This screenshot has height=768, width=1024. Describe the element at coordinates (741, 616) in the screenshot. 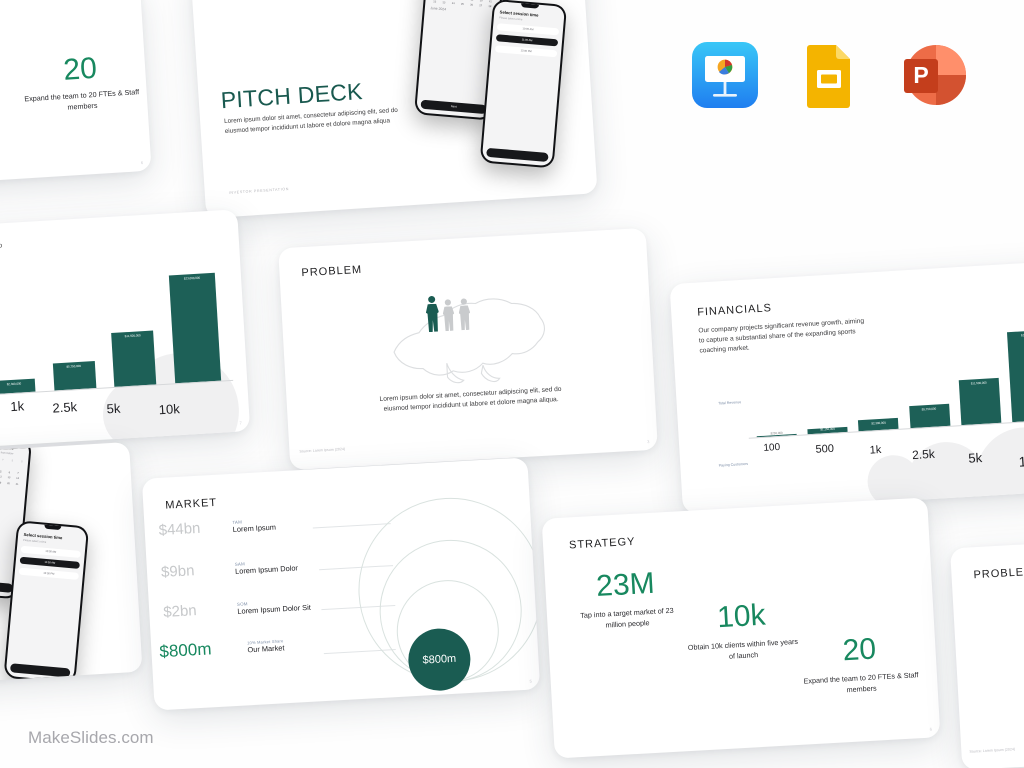

I see `strategy-number-2: 10k` at that location.